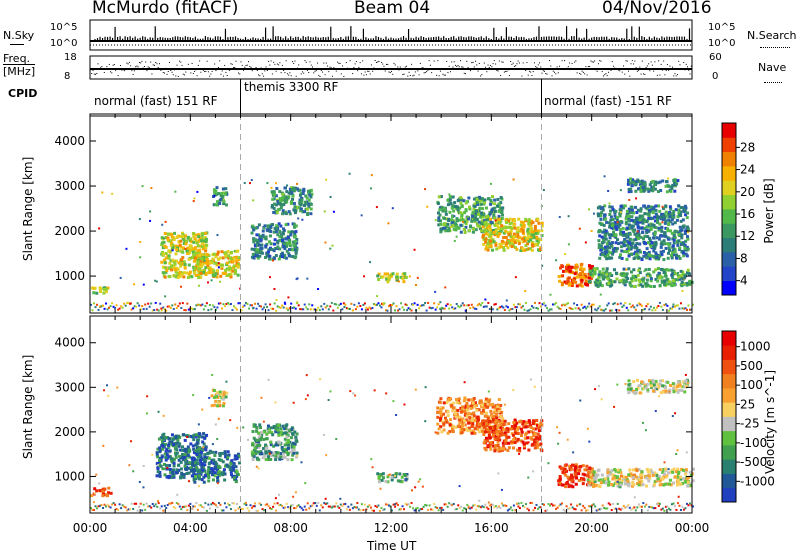 The height and width of the screenshot is (554, 800). I want to click on nsearch-label: N.Search, so click(772, 35).